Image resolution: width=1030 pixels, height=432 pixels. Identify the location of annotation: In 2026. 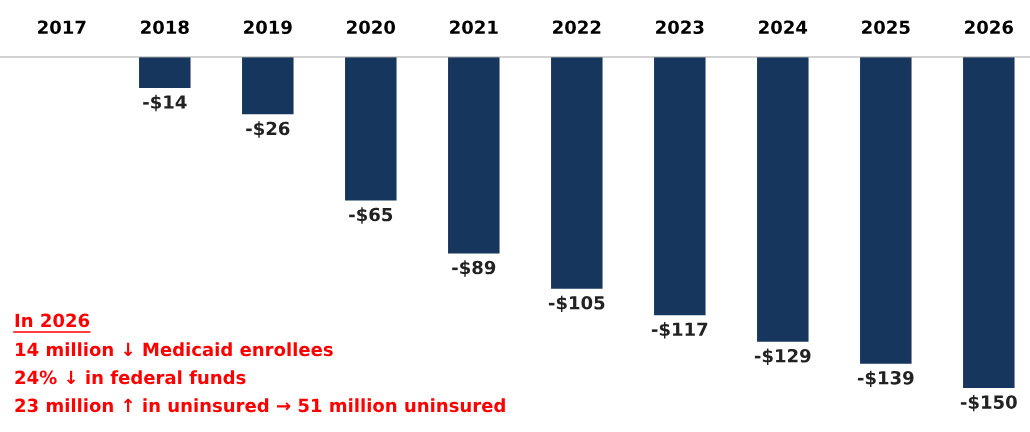
(52, 320).